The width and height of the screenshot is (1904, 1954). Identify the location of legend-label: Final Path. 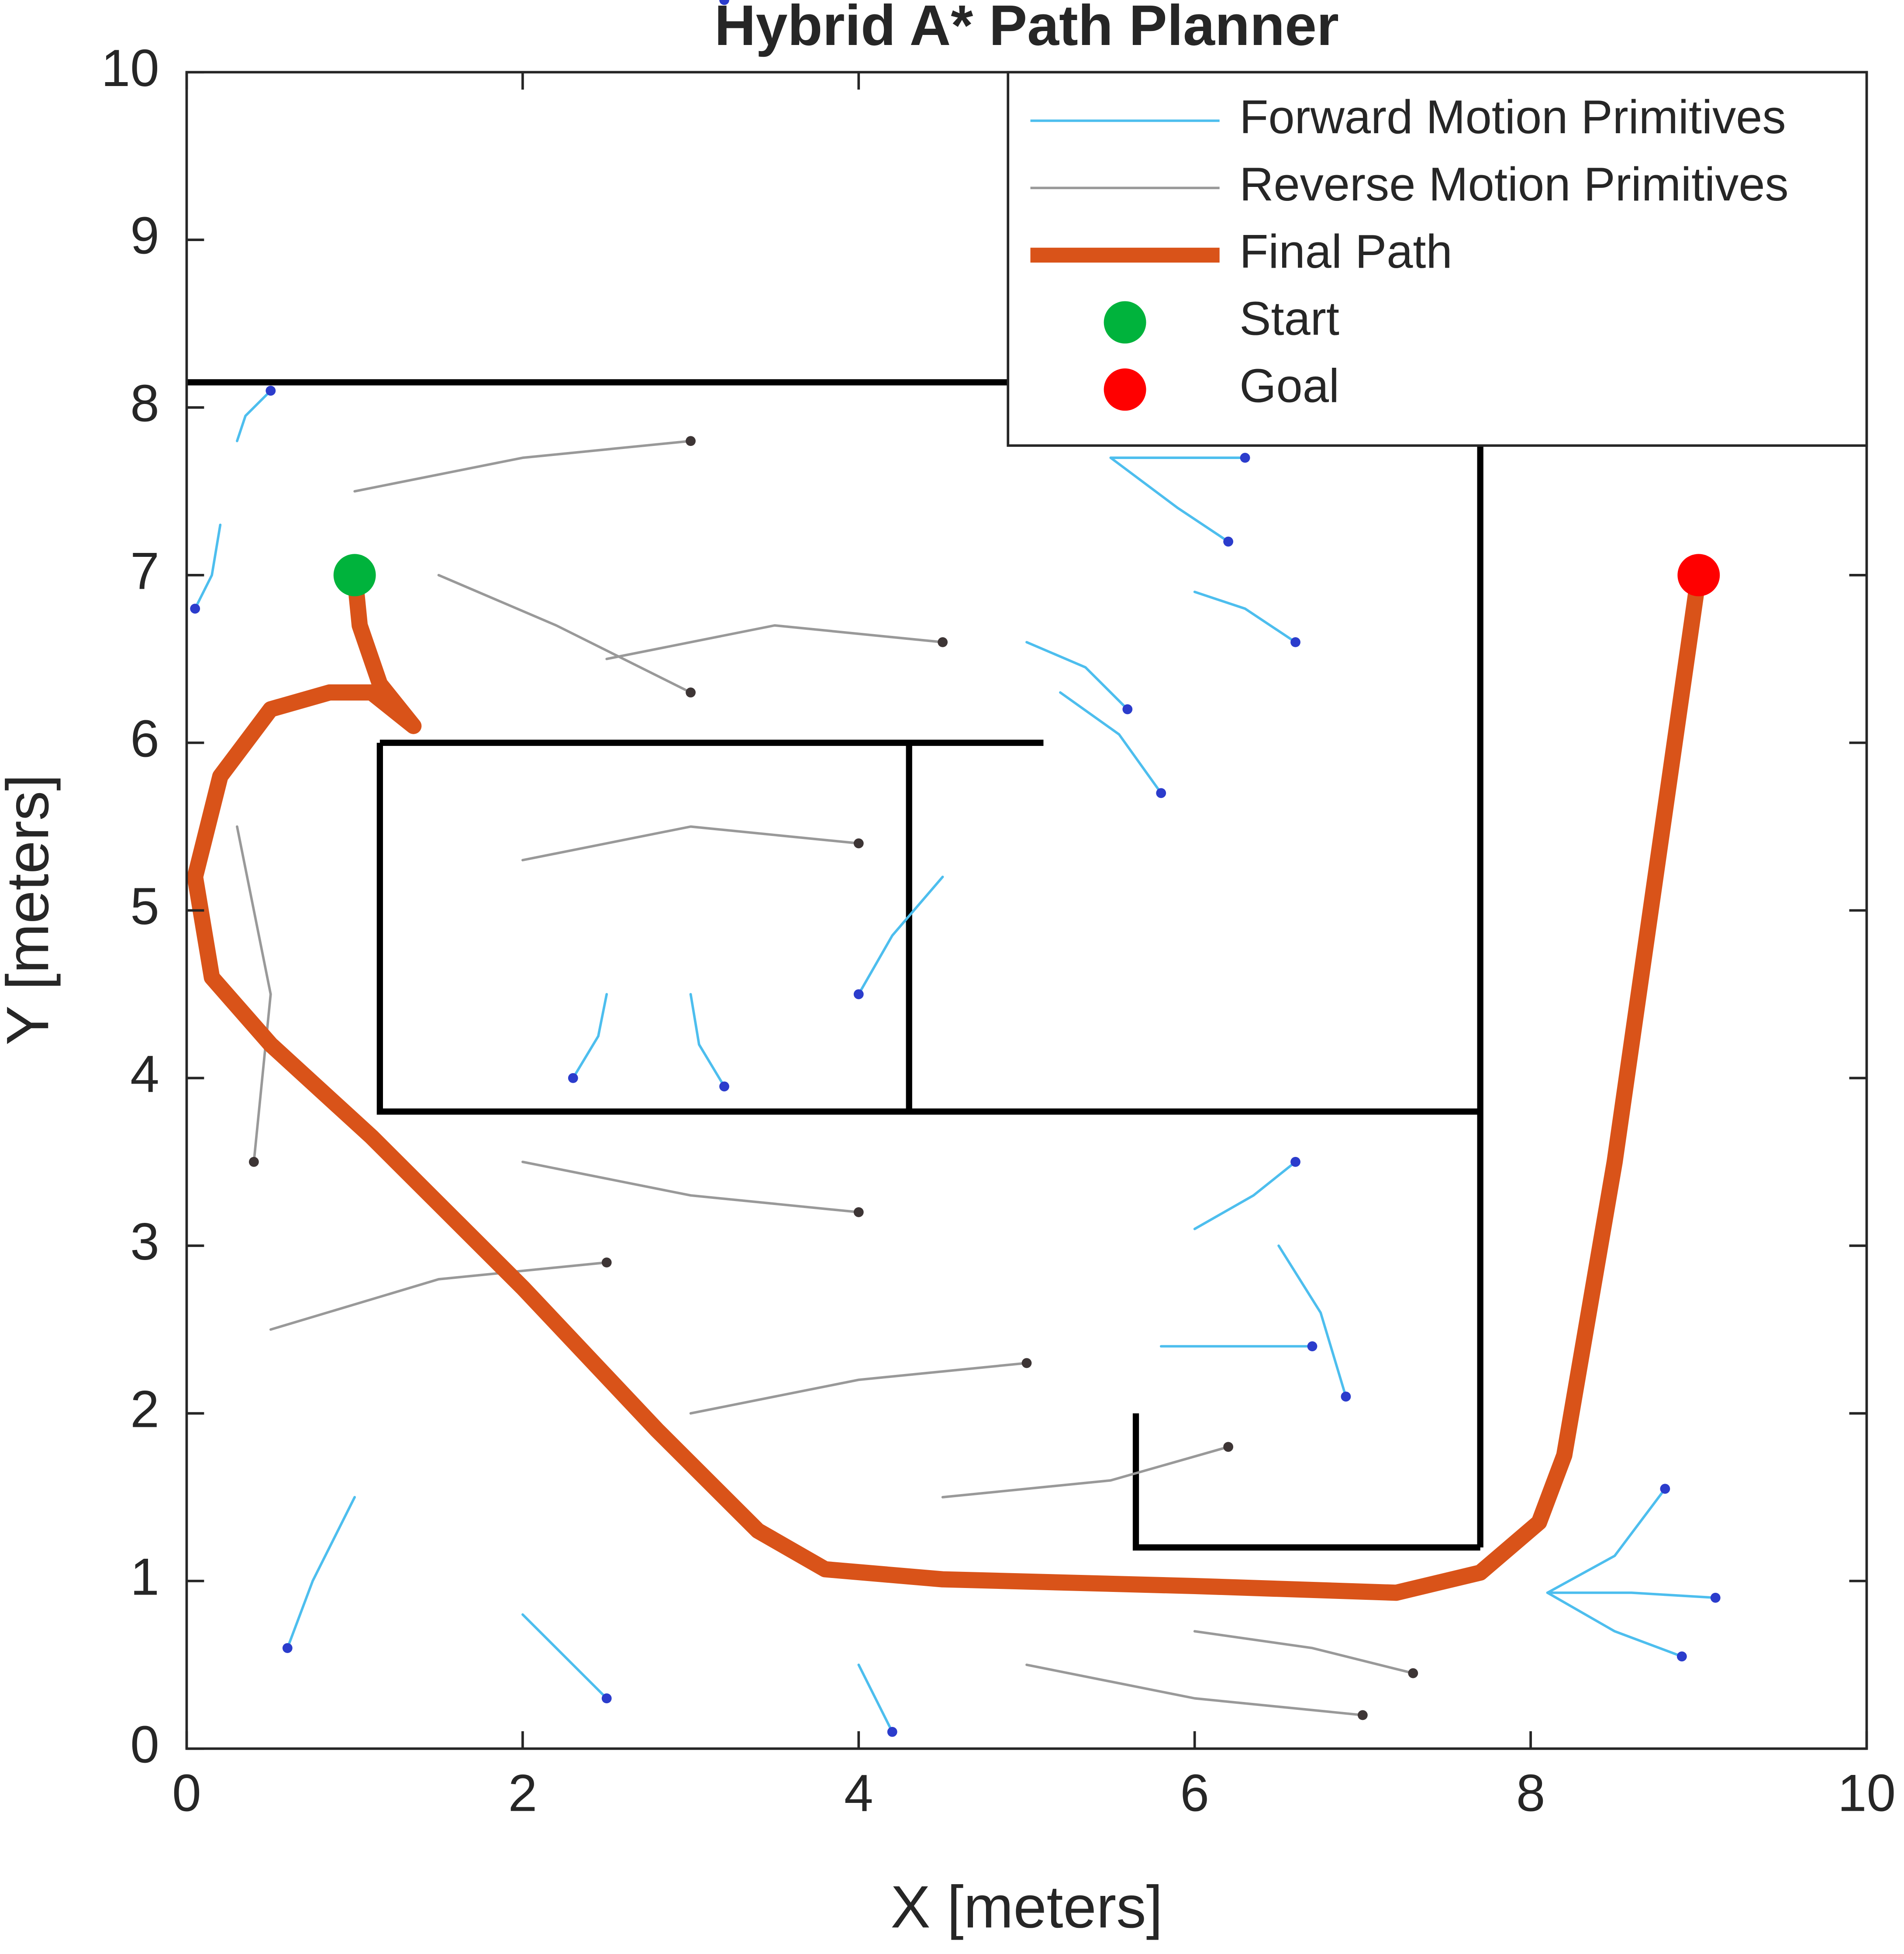
(1345, 252).